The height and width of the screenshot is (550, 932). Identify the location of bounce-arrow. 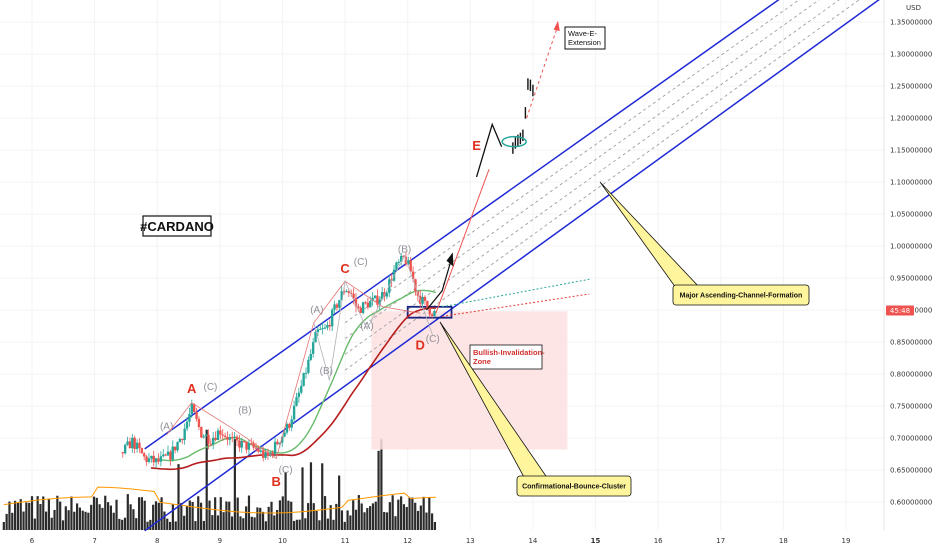
(439, 284).